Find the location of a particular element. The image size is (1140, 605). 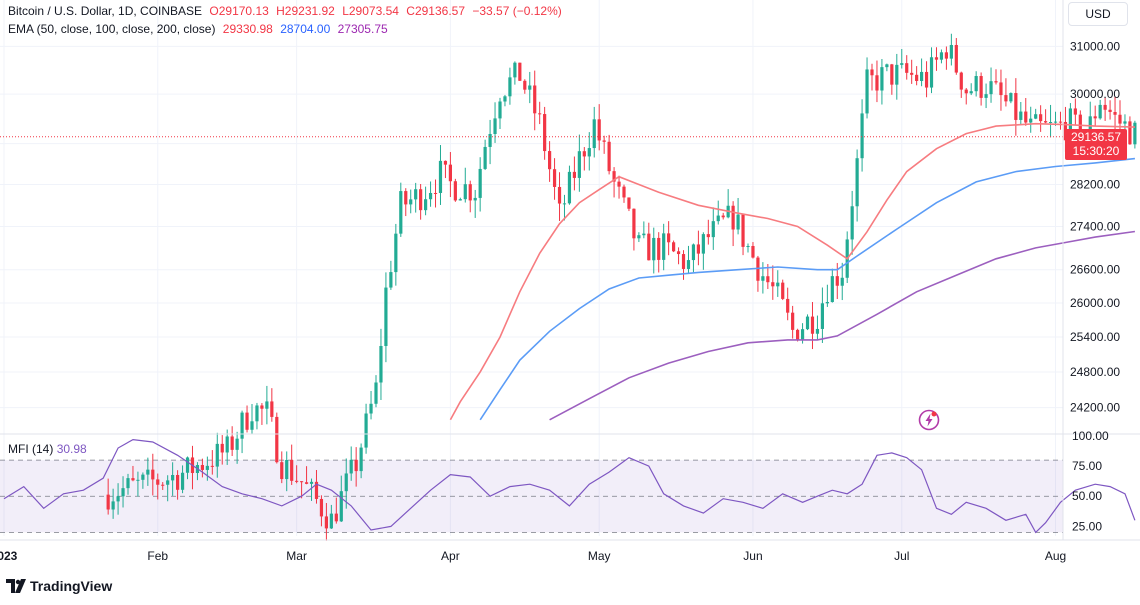

time-axis-label: Apr is located at coordinates (450, 556).